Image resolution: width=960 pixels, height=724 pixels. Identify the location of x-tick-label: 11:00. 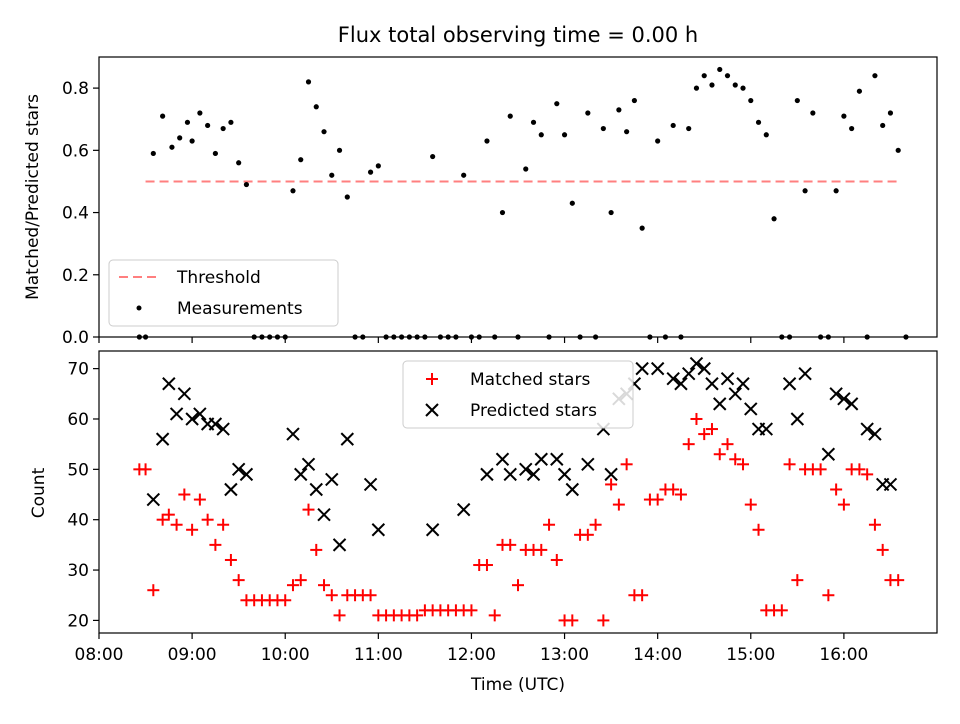
(378, 655).